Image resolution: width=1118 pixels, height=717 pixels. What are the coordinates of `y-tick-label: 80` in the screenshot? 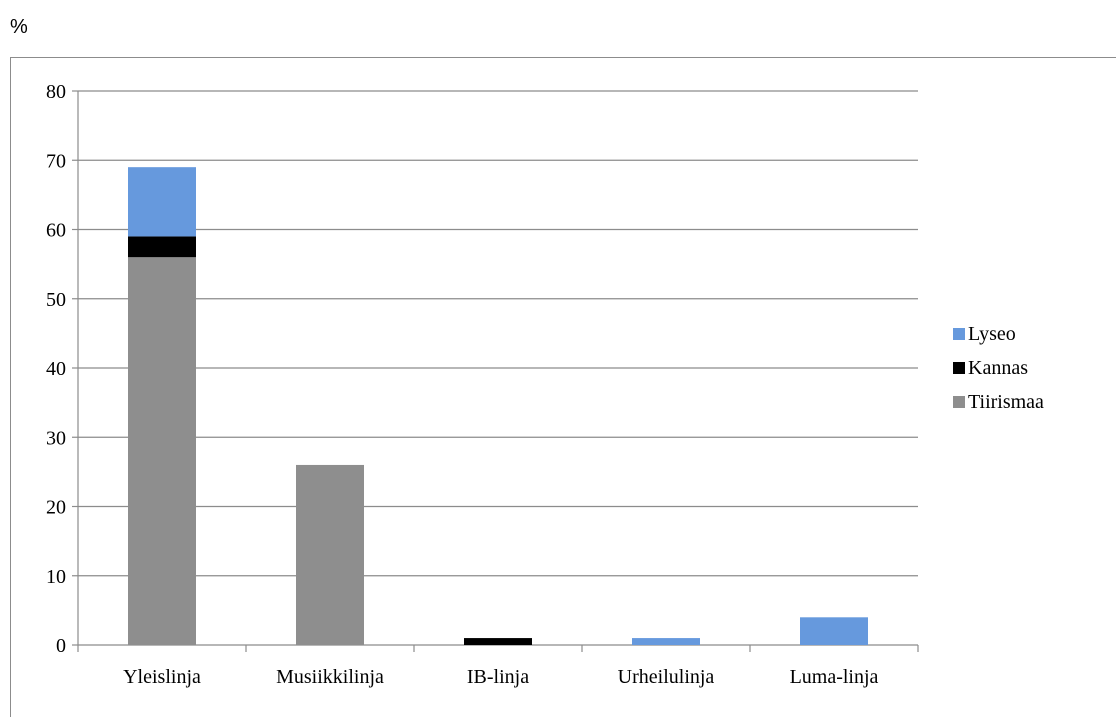 It's located at (56, 92).